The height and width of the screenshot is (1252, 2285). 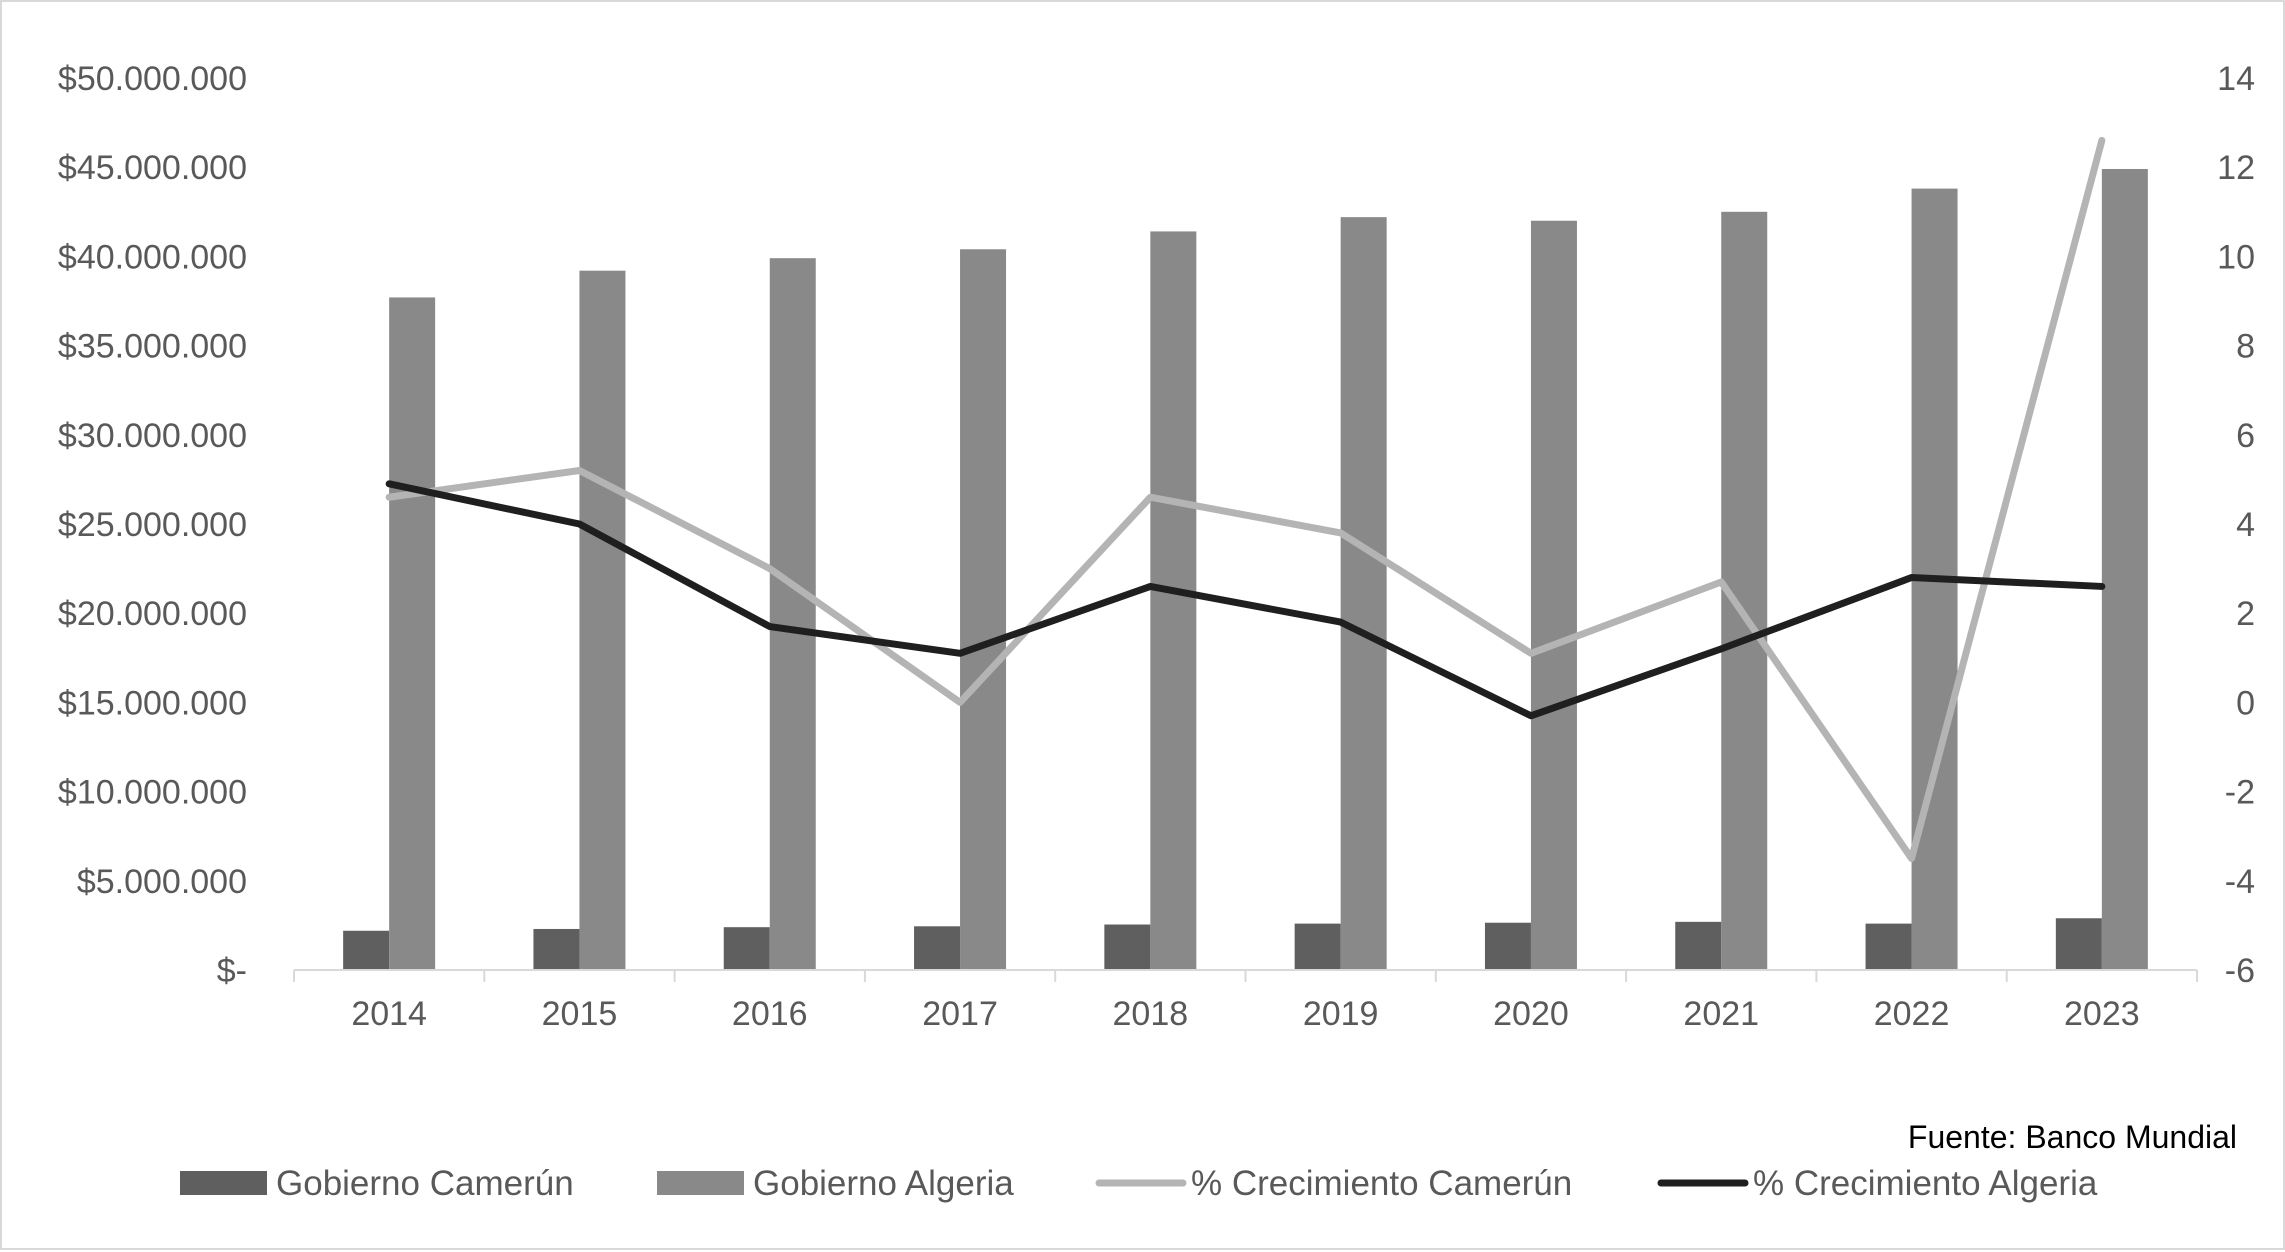 I want to click on right-tick-label: 8, so click(x=2245, y=347).